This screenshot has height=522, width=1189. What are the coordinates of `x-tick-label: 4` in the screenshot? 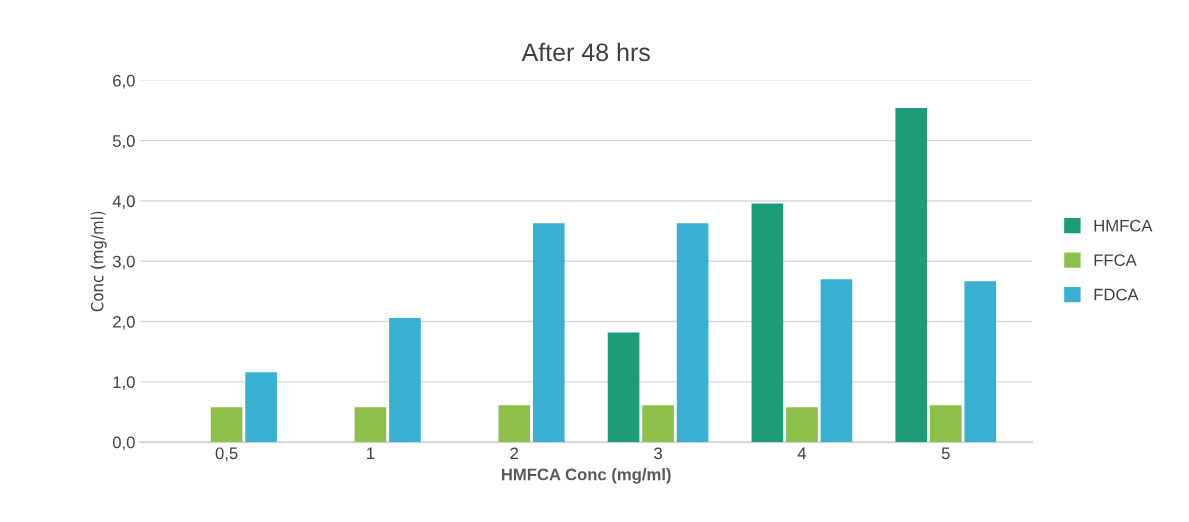 It's located at (802, 453).